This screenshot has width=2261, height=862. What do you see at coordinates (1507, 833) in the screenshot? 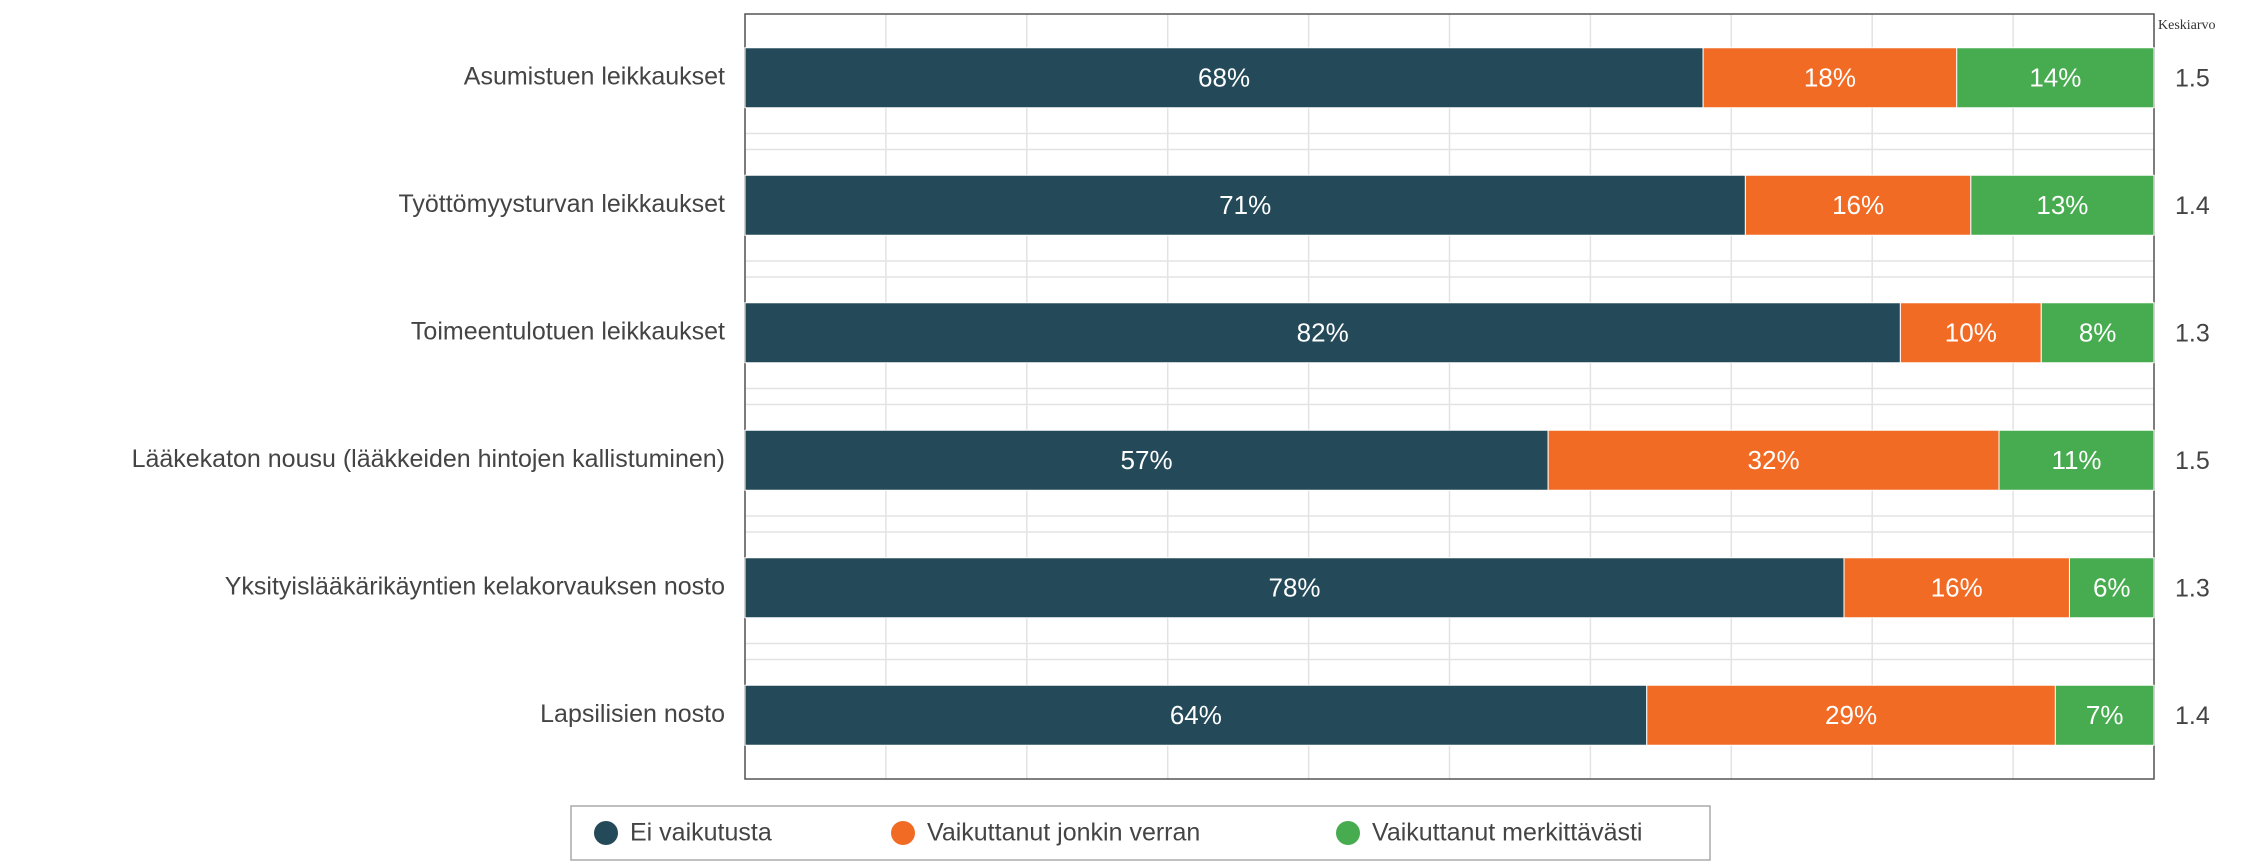
I see `legend-label: Vaikuttanut merkittävästi` at bounding box center [1507, 833].